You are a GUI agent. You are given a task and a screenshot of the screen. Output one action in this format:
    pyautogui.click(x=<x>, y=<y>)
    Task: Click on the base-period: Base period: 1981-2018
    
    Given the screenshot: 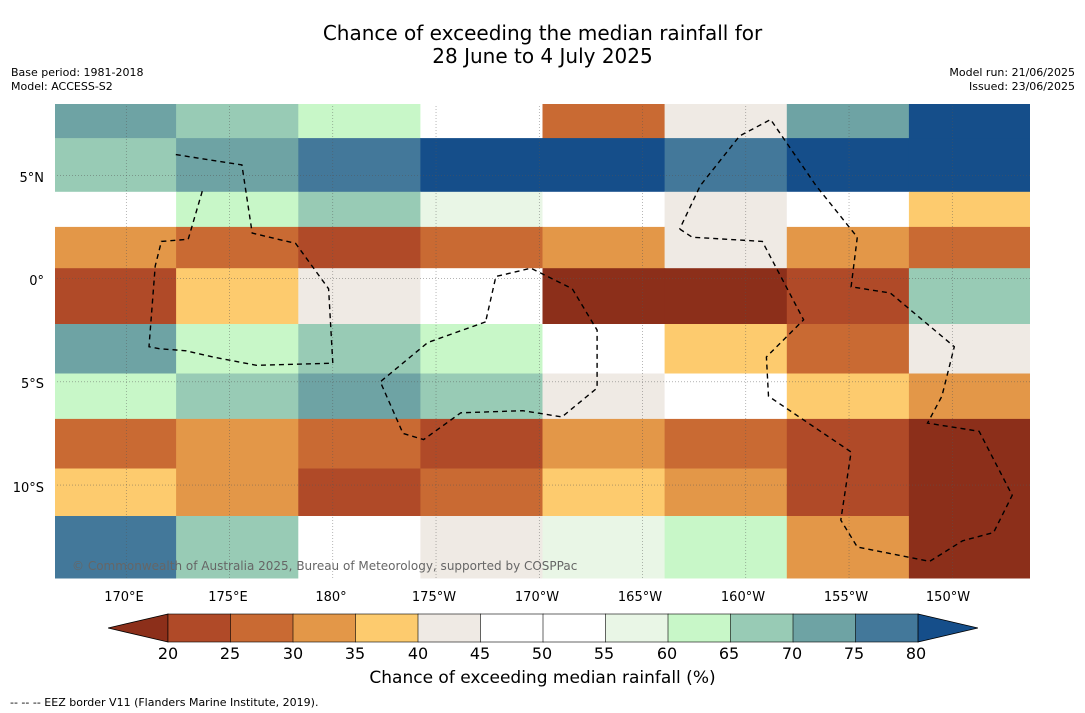 What is the action you would take?
    pyautogui.click(x=77, y=72)
    